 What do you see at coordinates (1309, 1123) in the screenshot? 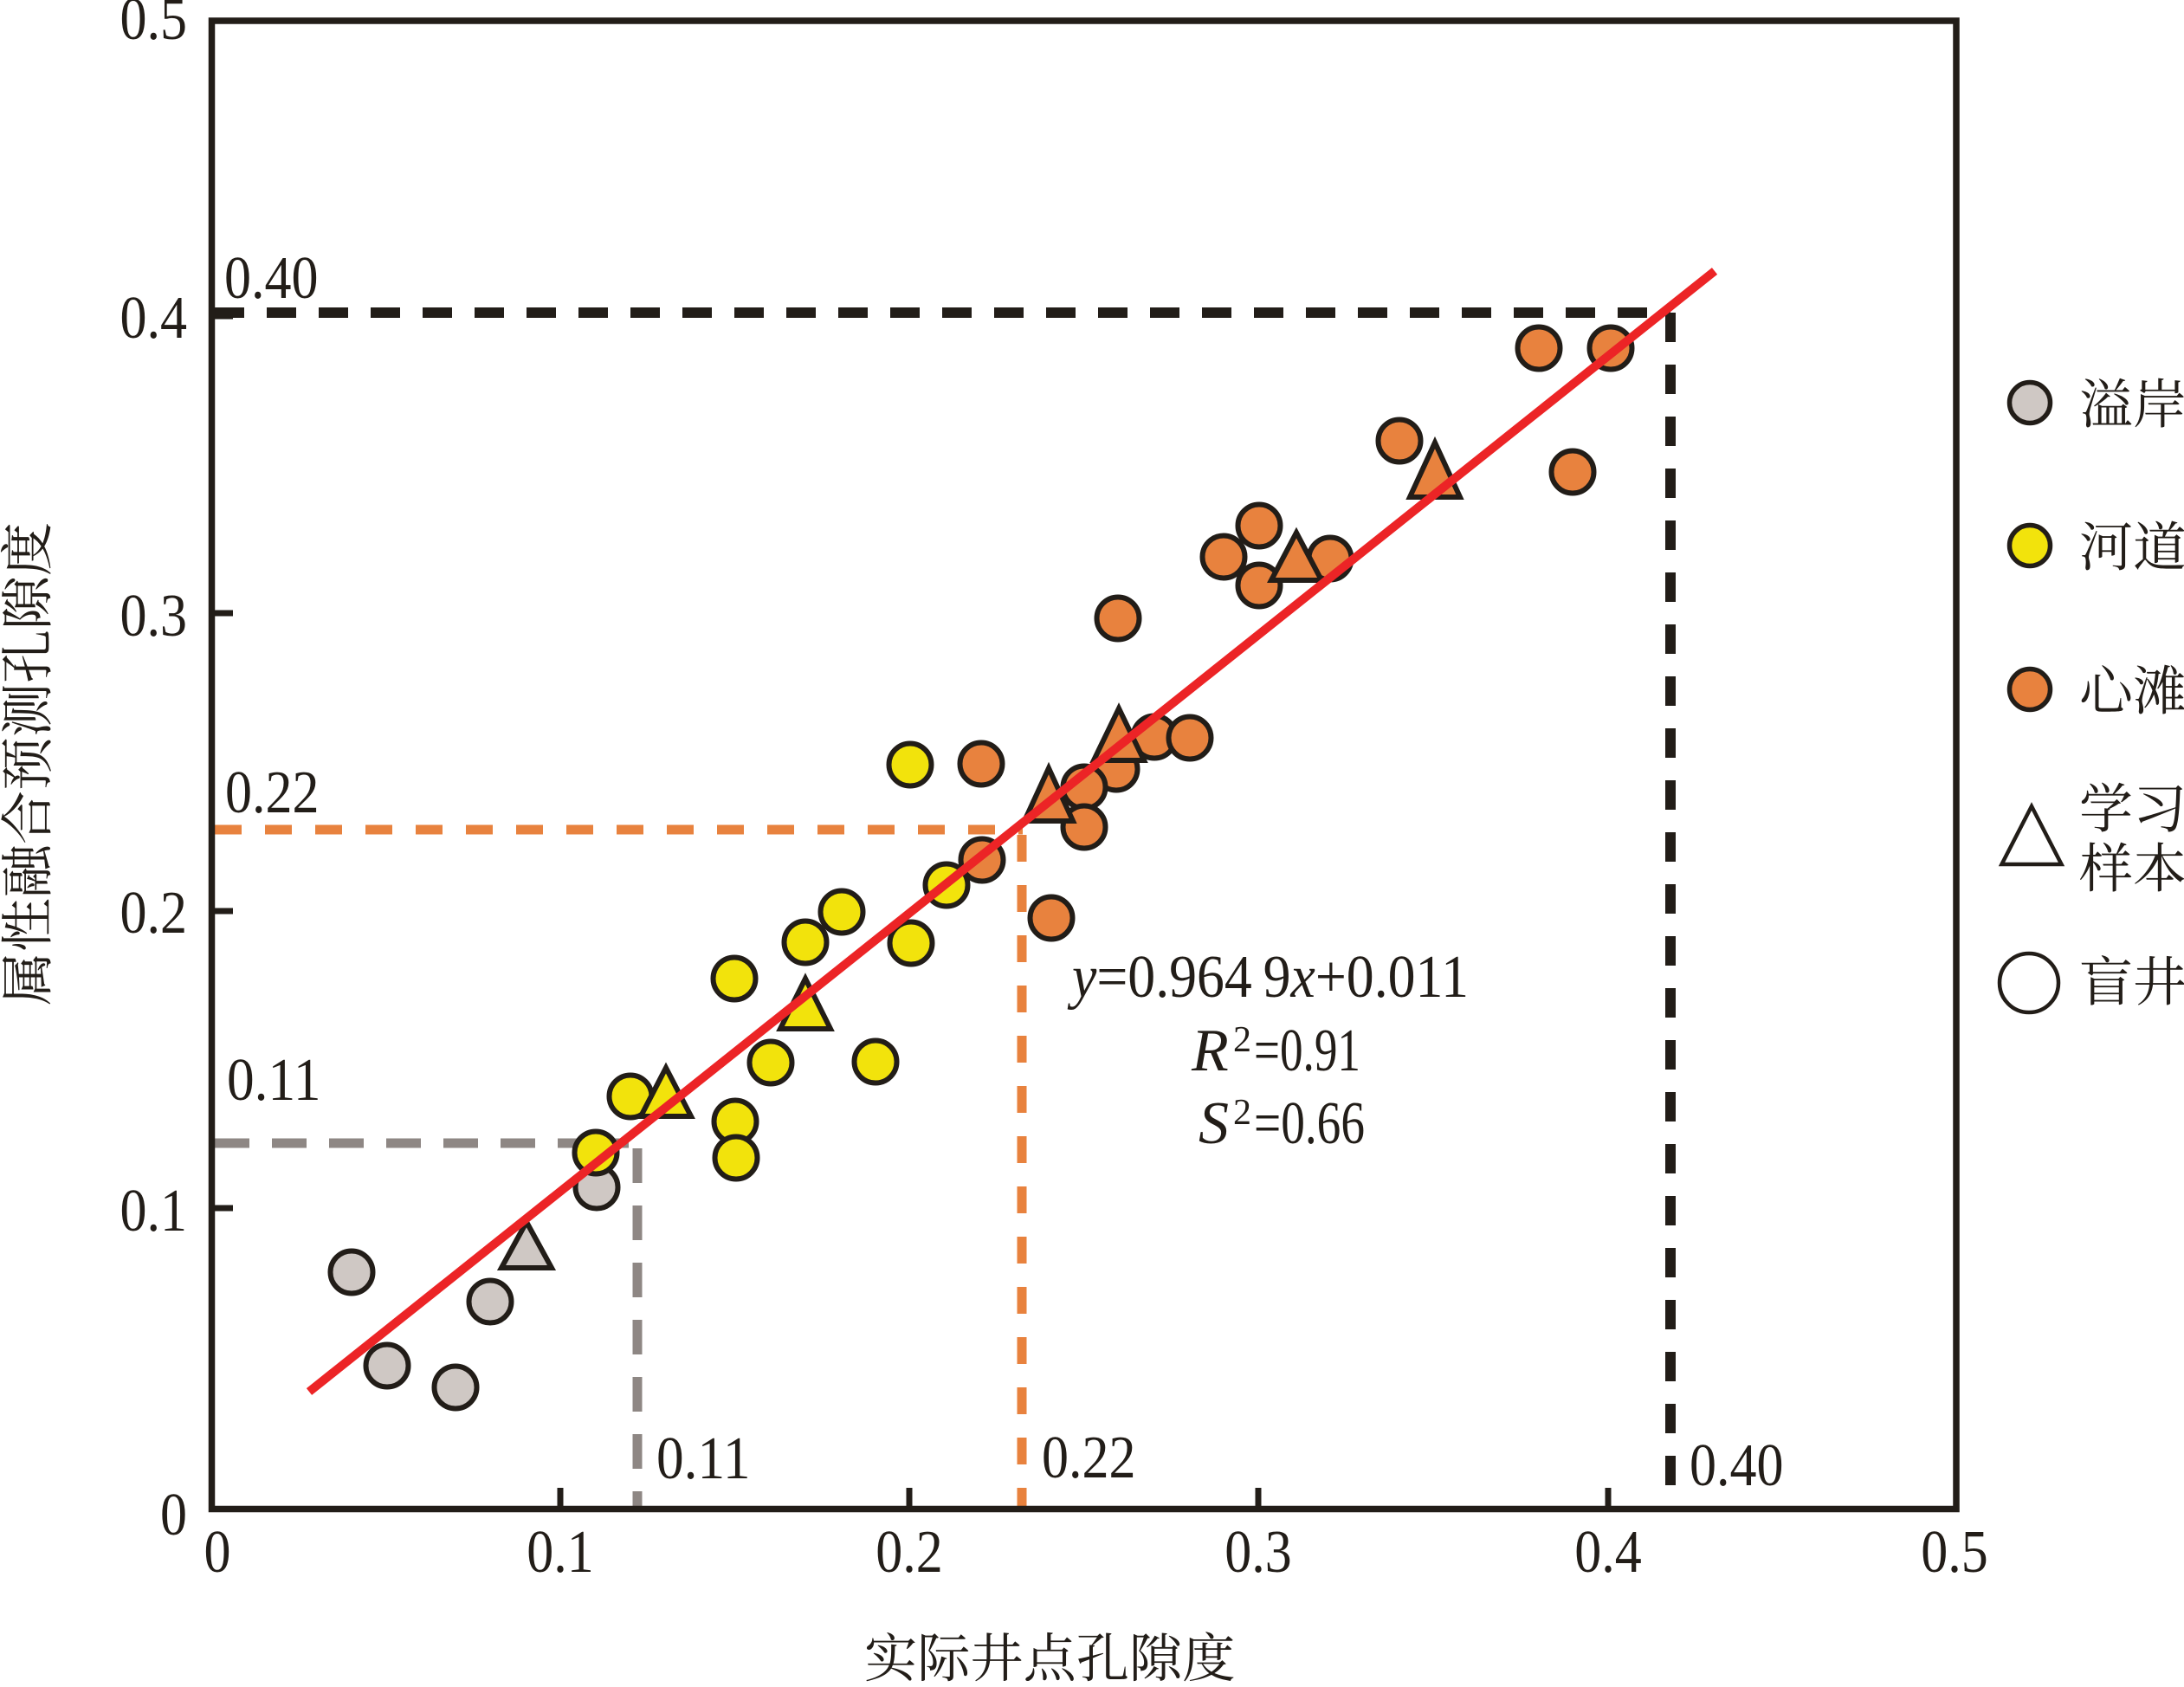
I see `svg-text: =0.66` at bounding box center [1309, 1123].